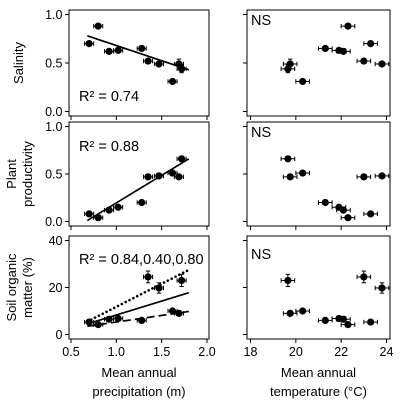 This screenshot has width=408, height=405. What do you see at coordinates (251, 352) in the screenshot?
I see `x-tick-label: 18` at bounding box center [251, 352].